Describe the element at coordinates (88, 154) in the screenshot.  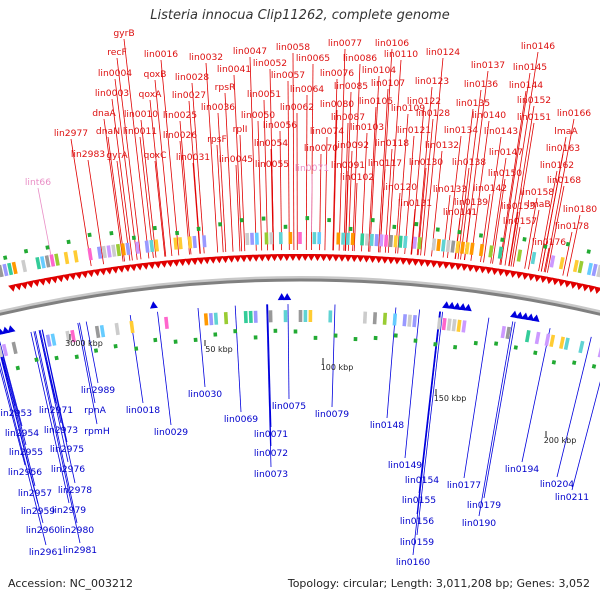
I see `forward-gene-label: lin2983` at that location.